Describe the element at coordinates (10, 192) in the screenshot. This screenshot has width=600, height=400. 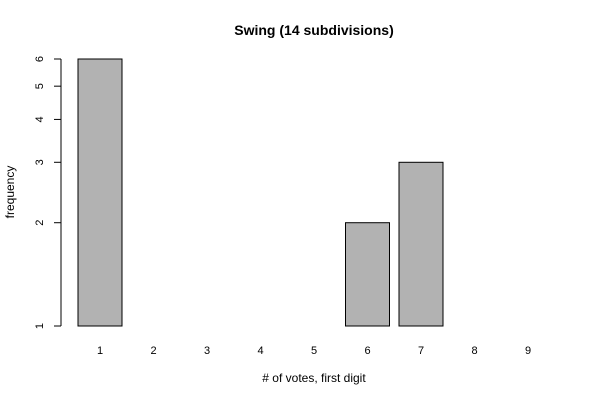
I see `y-axis-label: frequency` at that location.